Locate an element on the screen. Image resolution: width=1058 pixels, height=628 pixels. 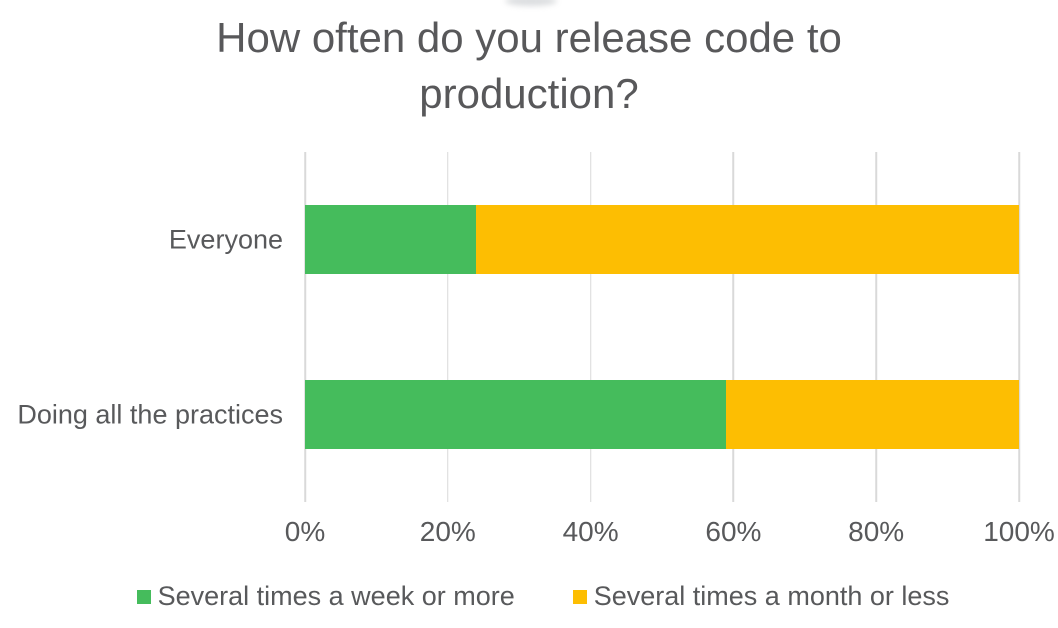
x-tick-label: 40% is located at coordinates (590, 531).